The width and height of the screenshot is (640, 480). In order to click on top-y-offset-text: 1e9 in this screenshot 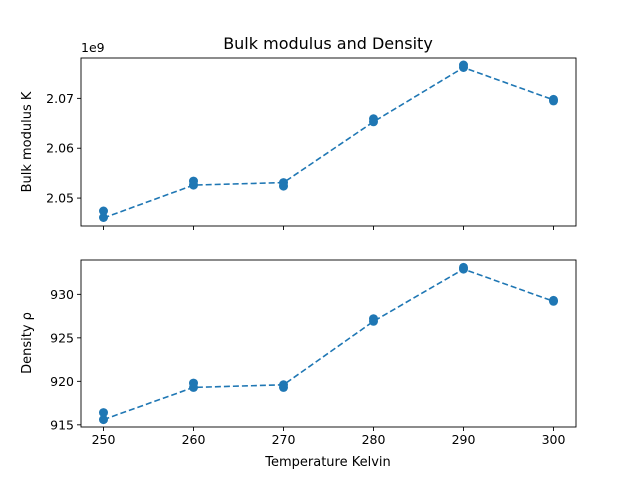, I will do `click(93, 47)`.